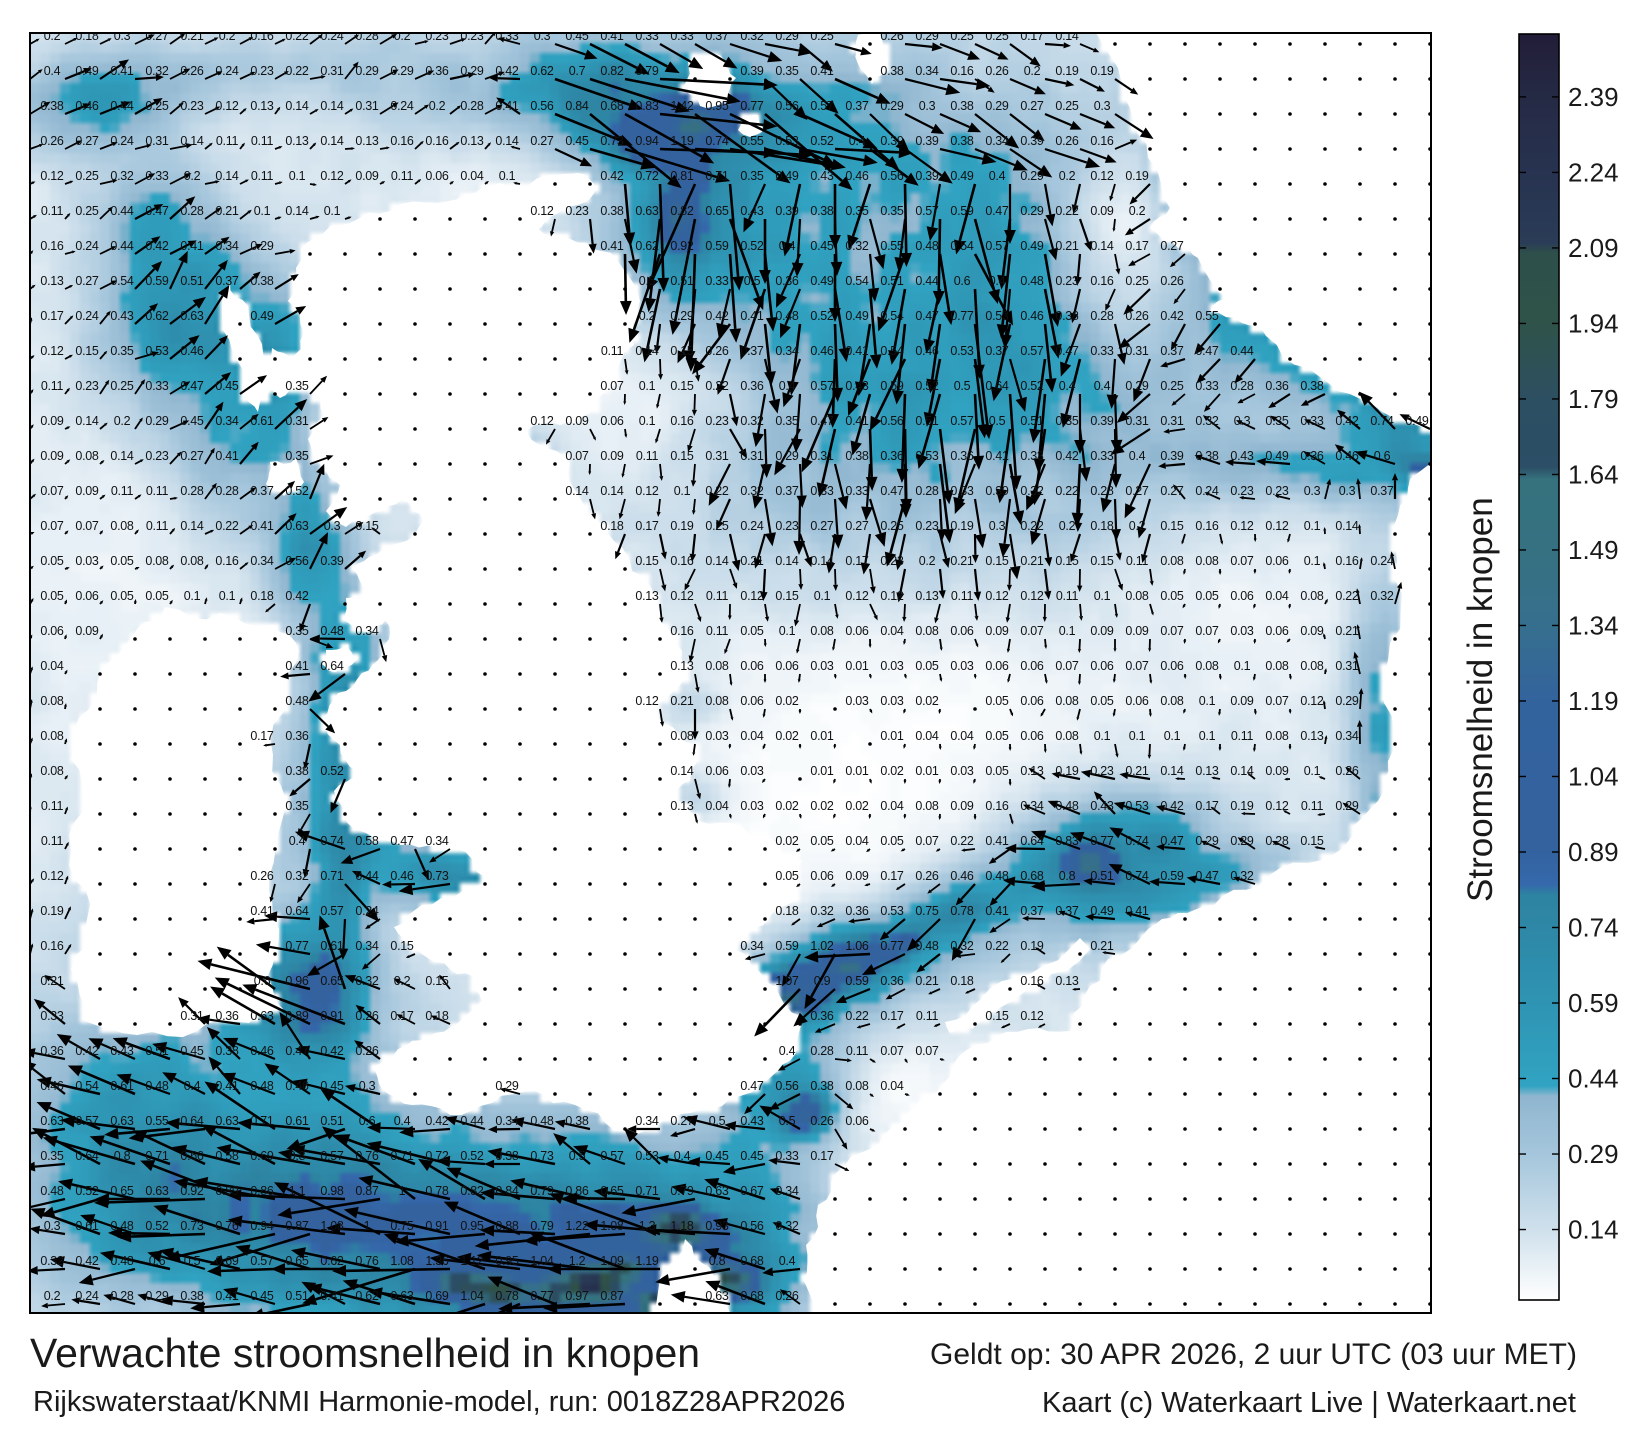  What do you see at coordinates (1066, 246) in the screenshot?
I see `speed-value-label: 0.21` at bounding box center [1066, 246].